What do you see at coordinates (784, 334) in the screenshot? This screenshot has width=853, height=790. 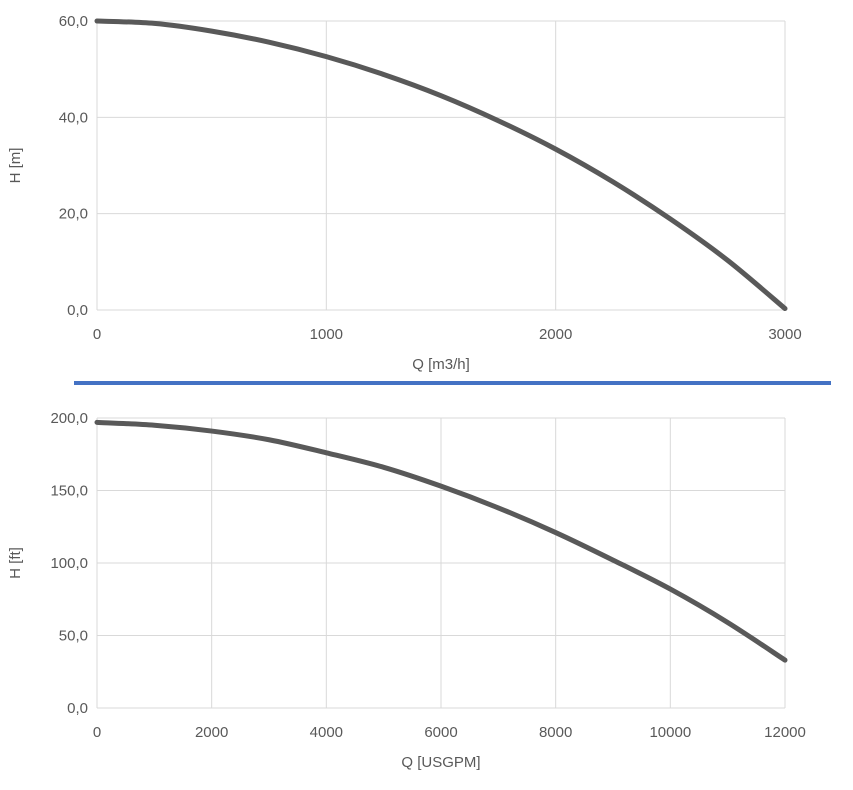 I see `x-tick-label: 3000` at bounding box center [784, 334].